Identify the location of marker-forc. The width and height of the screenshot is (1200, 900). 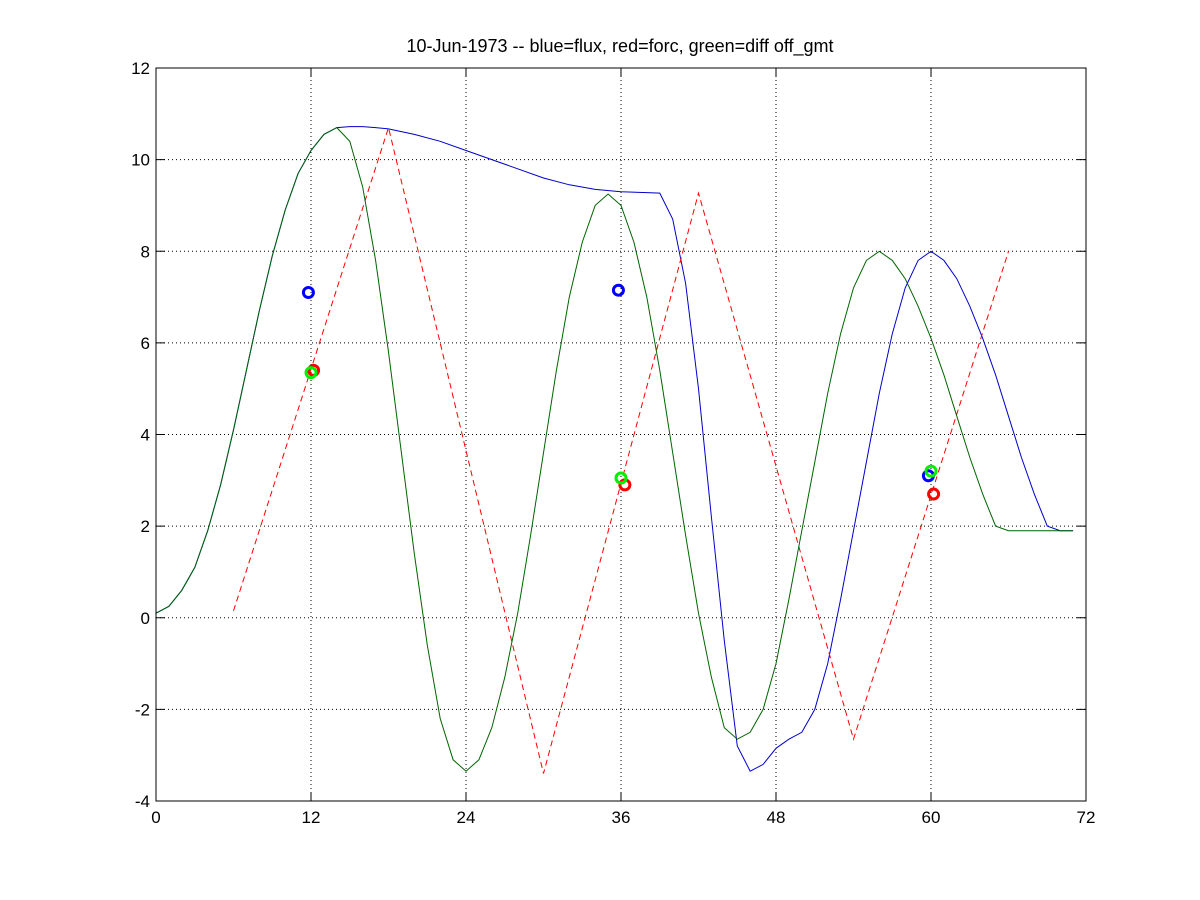
(934, 494).